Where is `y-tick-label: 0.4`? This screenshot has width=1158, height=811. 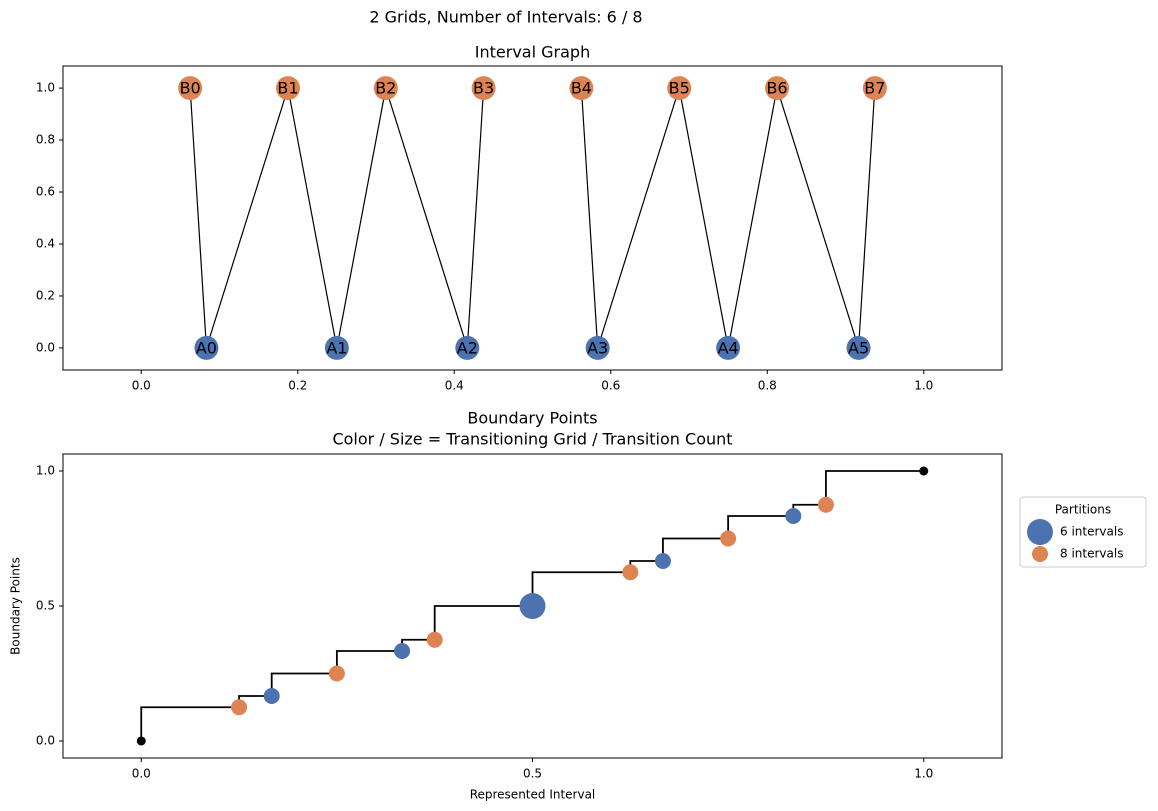 y-tick-label: 0.4 is located at coordinates (45, 243).